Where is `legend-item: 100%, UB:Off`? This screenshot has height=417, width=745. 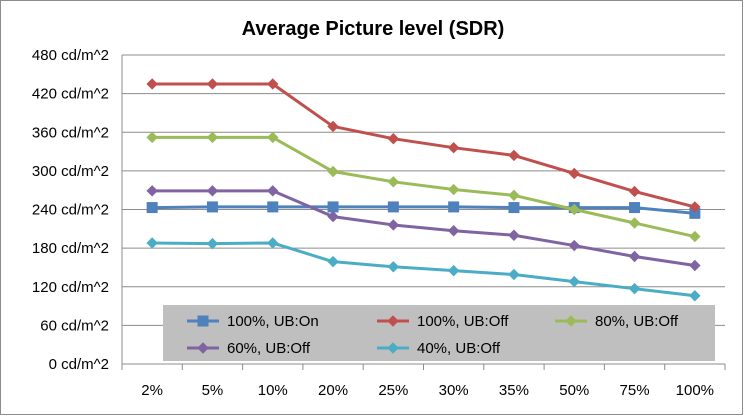 legend-item: 100%, UB:Off is located at coordinates (443, 321).